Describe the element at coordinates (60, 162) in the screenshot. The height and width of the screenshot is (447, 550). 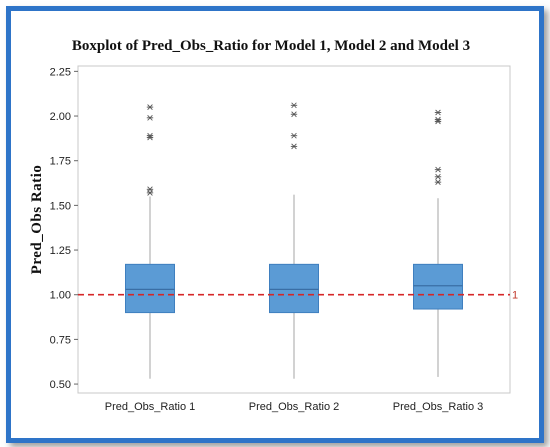
I see `y-tick-label: 1.75` at that location.